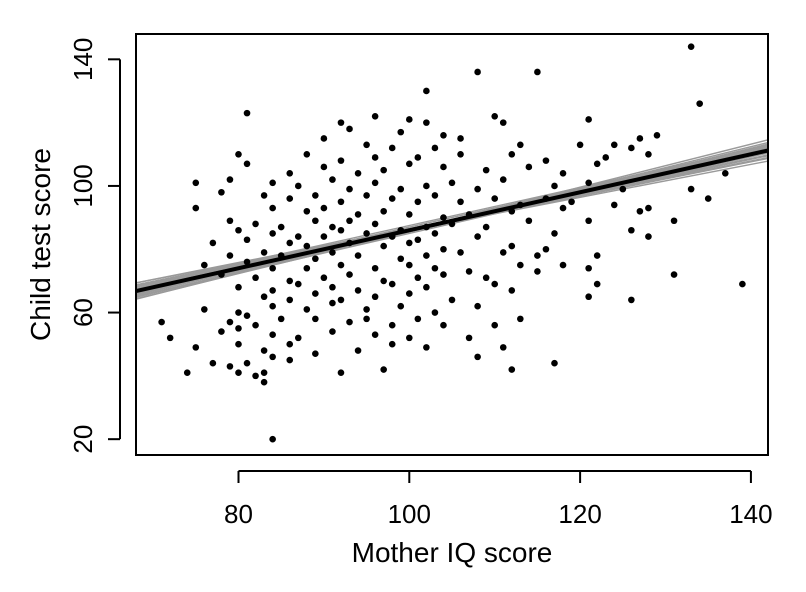  Describe the element at coordinates (238, 514) in the screenshot. I see `x-tick-label-80: 80` at that location.